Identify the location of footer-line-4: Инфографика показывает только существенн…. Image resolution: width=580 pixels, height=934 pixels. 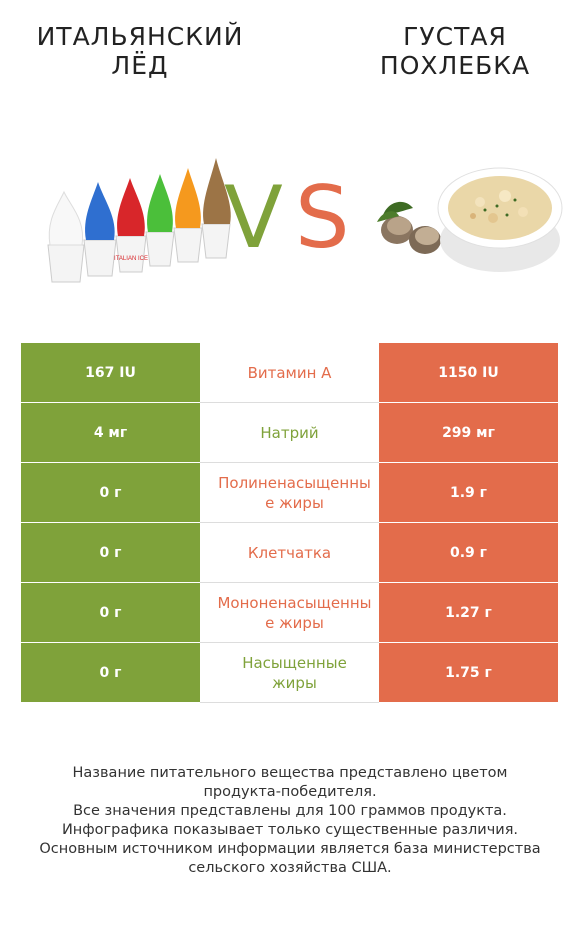
(290, 830).